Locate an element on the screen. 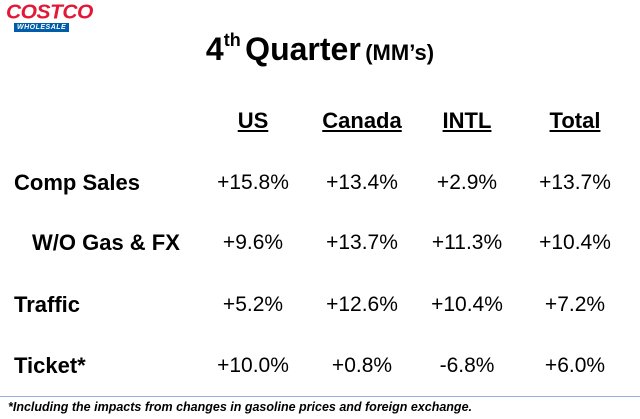  cell-value: +13.4% is located at coordinates (362, 182).